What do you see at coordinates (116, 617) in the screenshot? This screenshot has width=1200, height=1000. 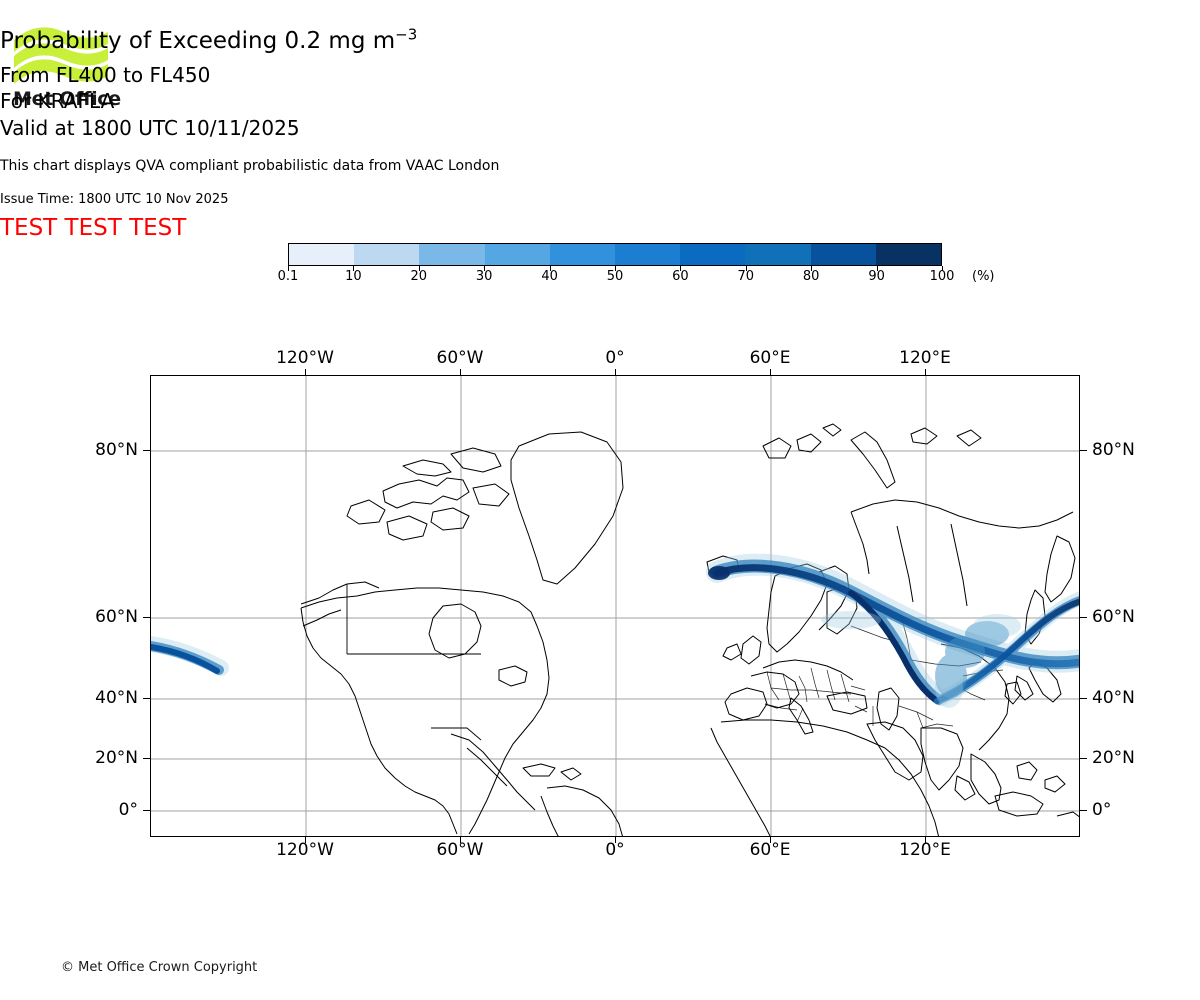 I see `lat-label-left-60°N: 60°N` at bounding box center [116, 617].